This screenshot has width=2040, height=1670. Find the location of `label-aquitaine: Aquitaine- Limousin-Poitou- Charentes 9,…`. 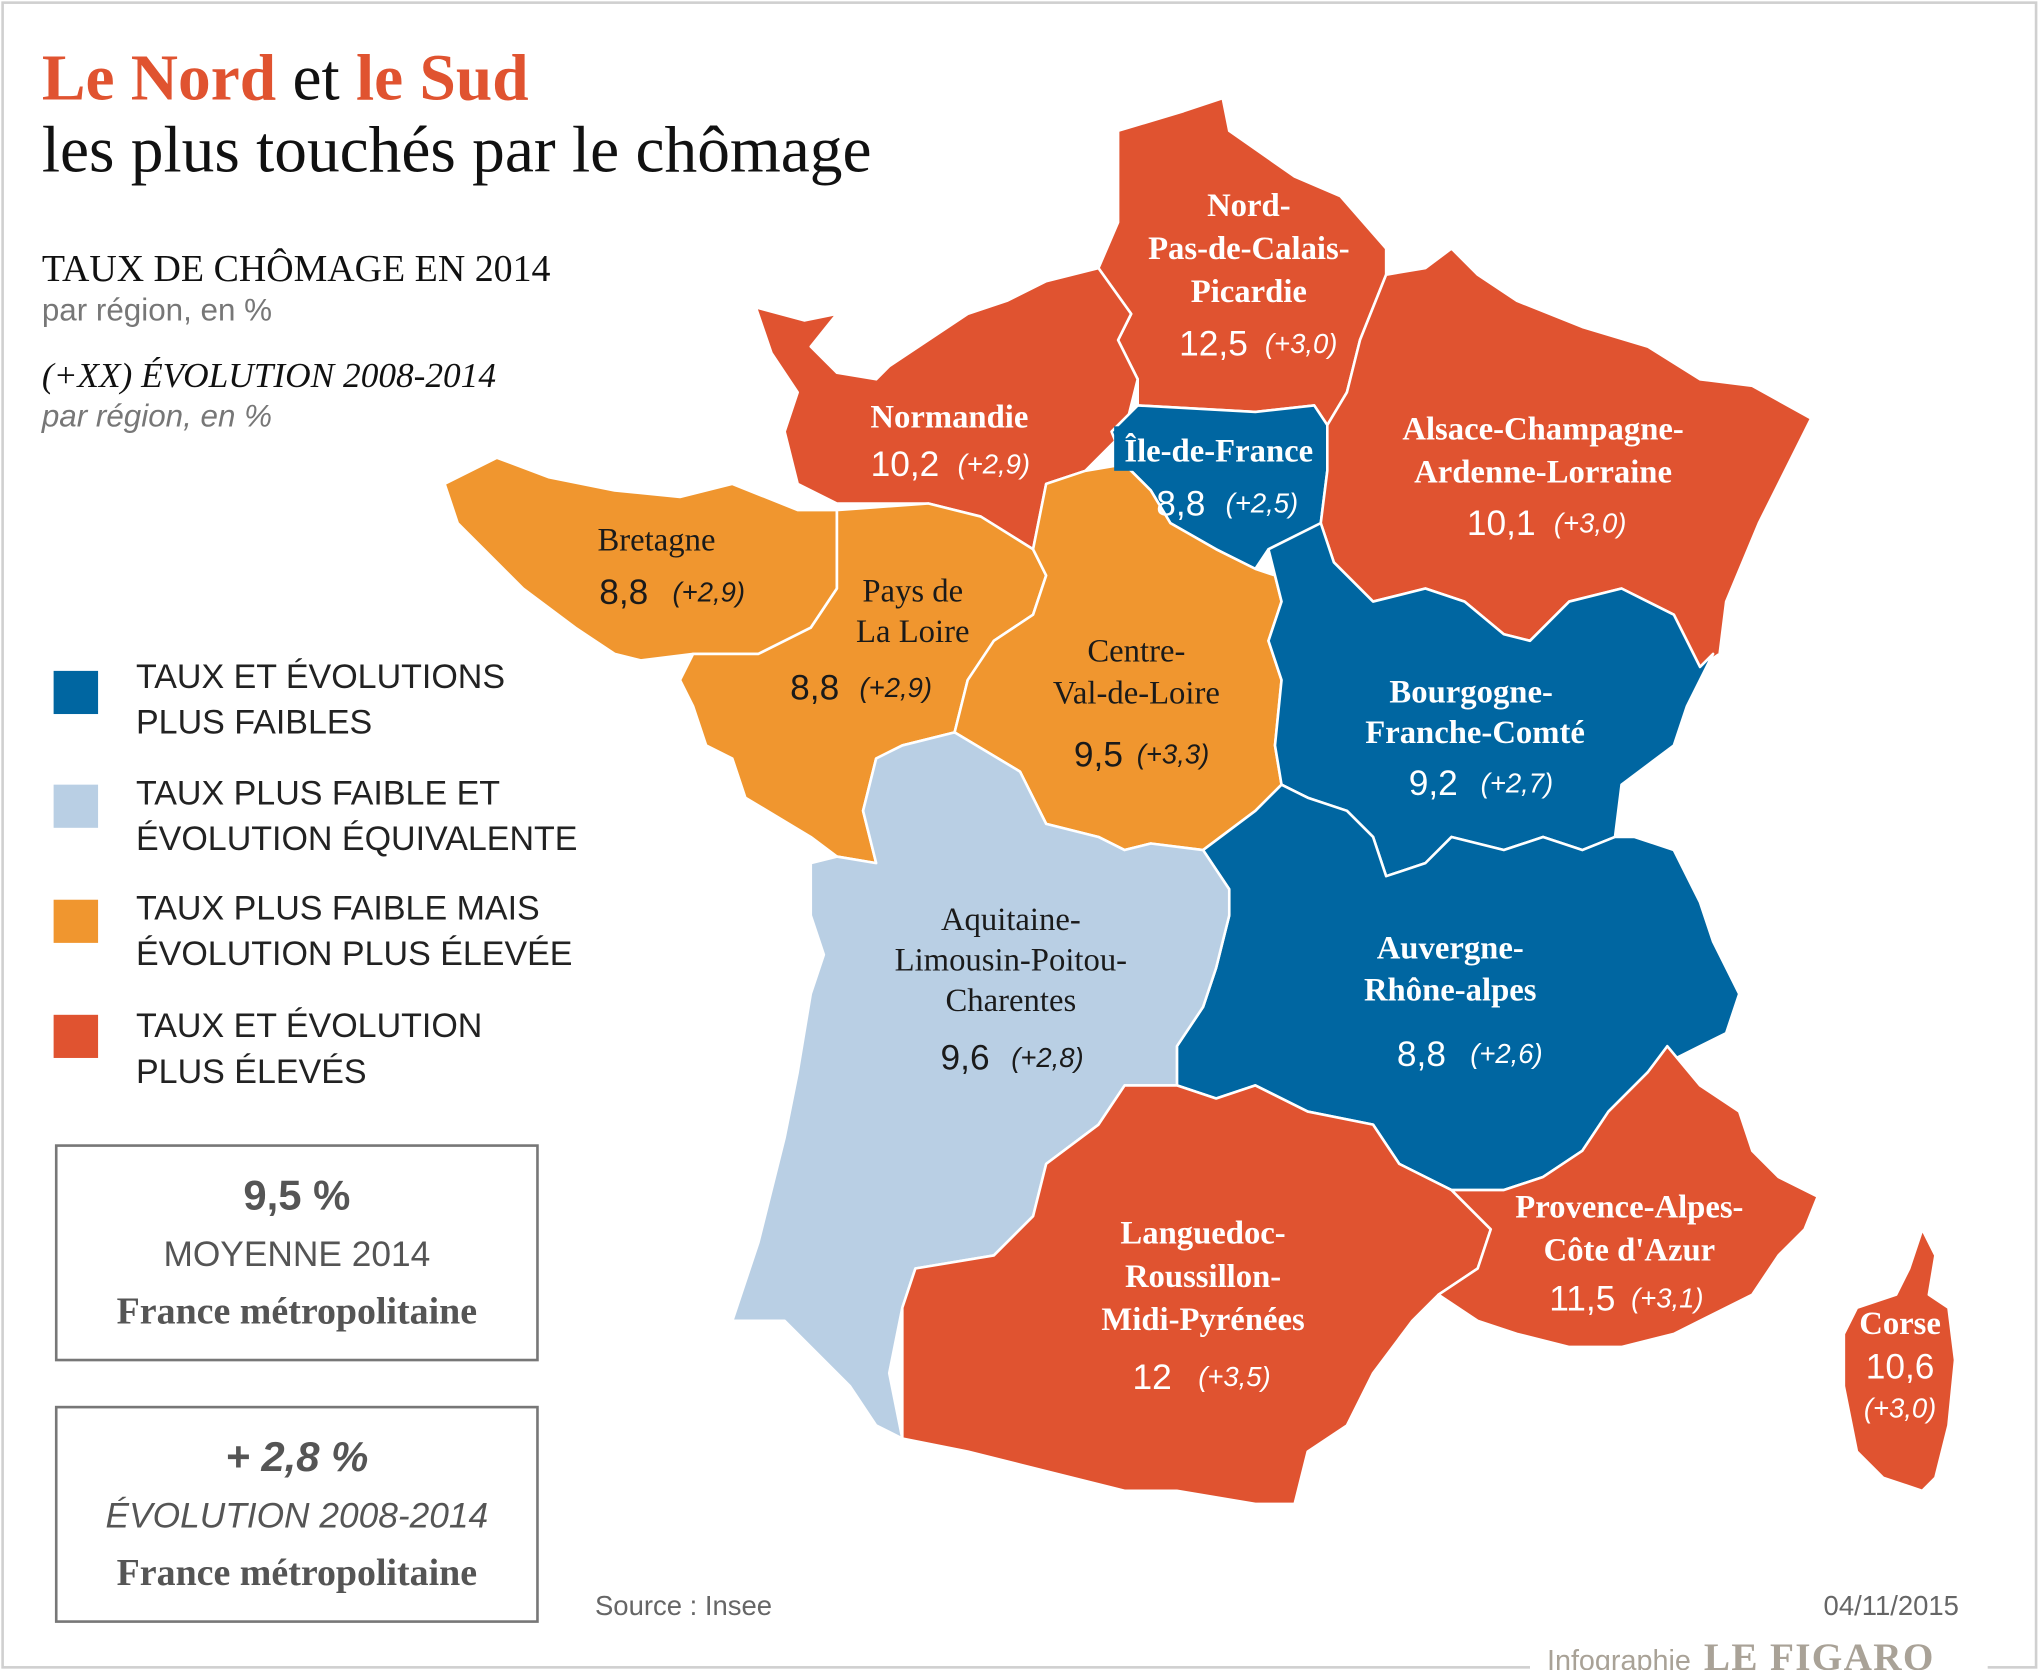

label-aquitaine: Aquitaine- Limousin-Poitou- Charentes 9,… is located at coordinates (1011, 990).